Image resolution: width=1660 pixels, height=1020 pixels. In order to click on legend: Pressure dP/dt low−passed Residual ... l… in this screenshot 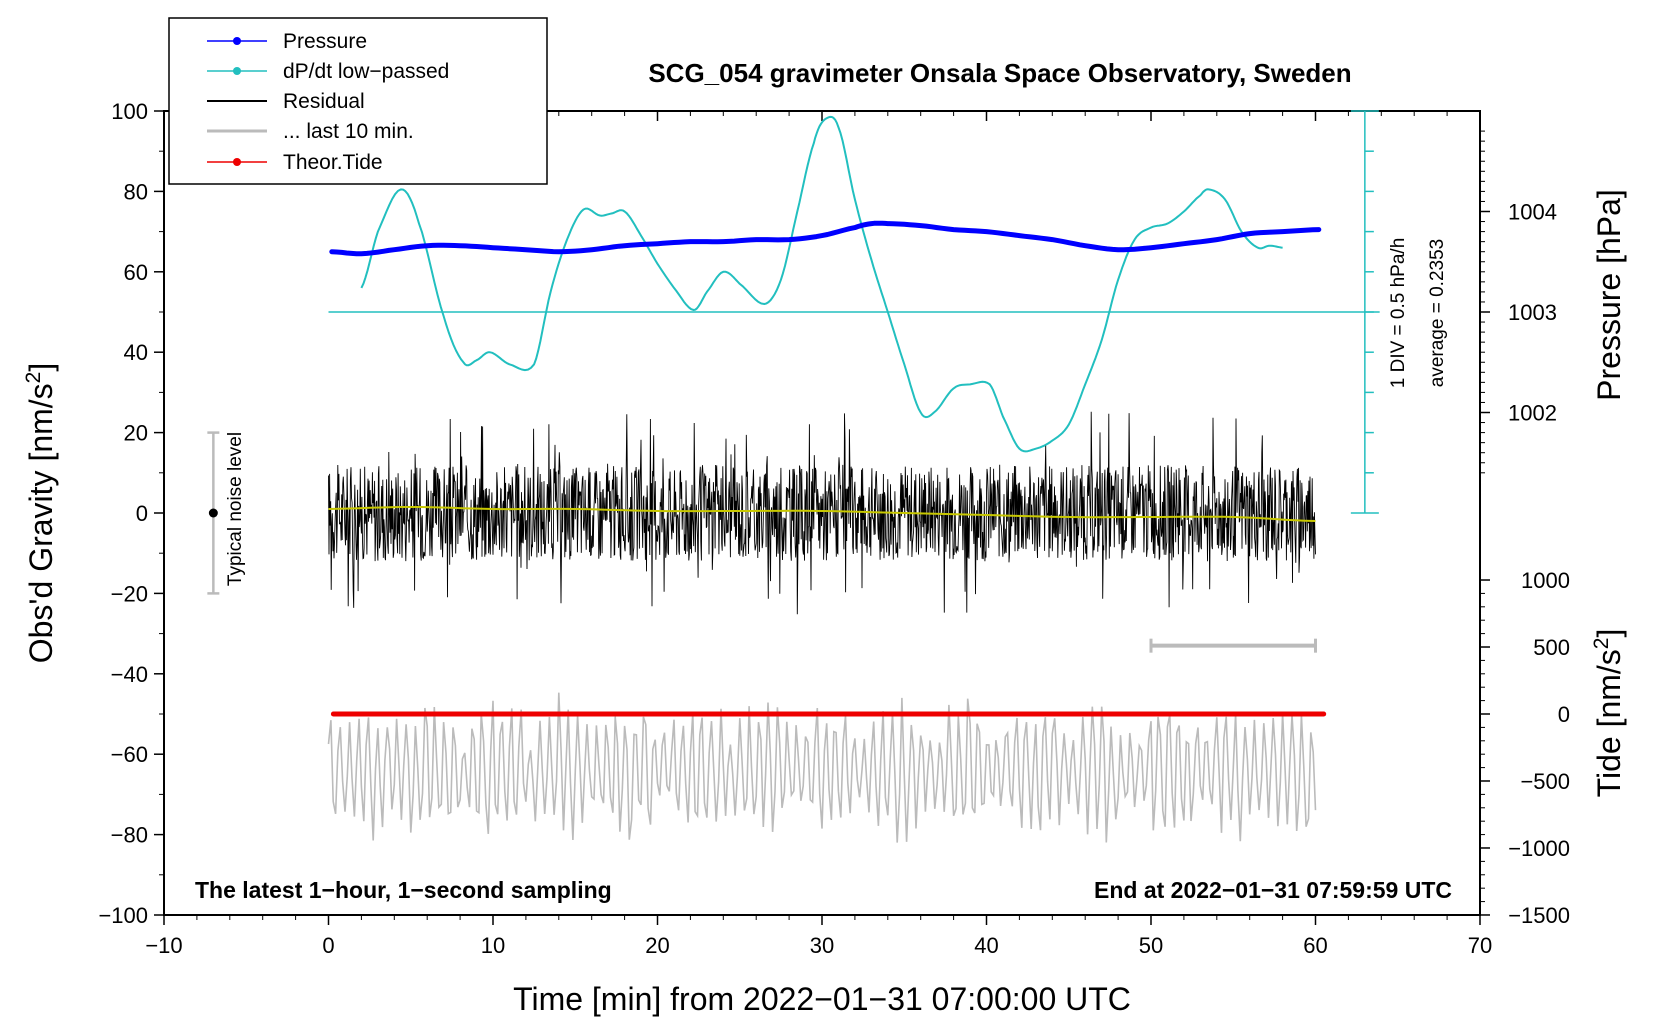, I will do `click(358, 101)`.